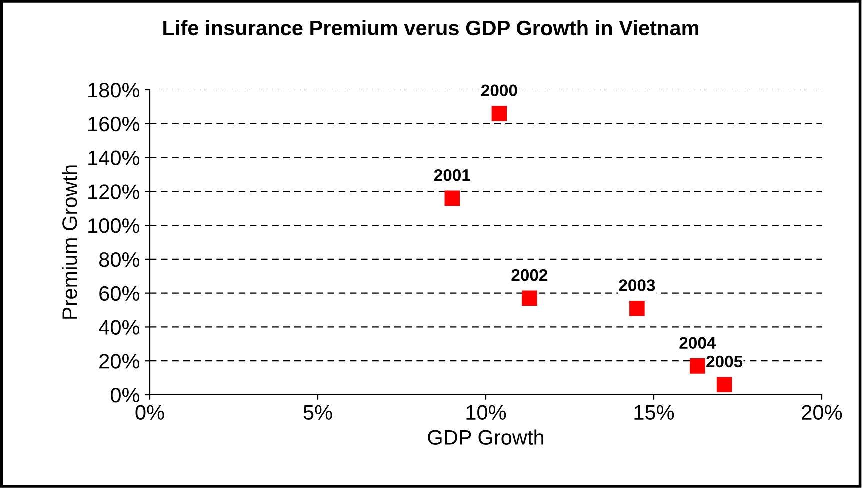  I want to click on annotation: 2001, so click(452, 175).